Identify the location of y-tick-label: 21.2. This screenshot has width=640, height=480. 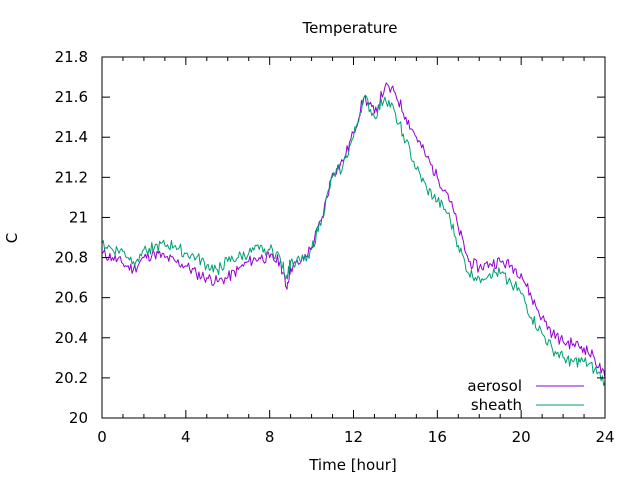
(71, 177).